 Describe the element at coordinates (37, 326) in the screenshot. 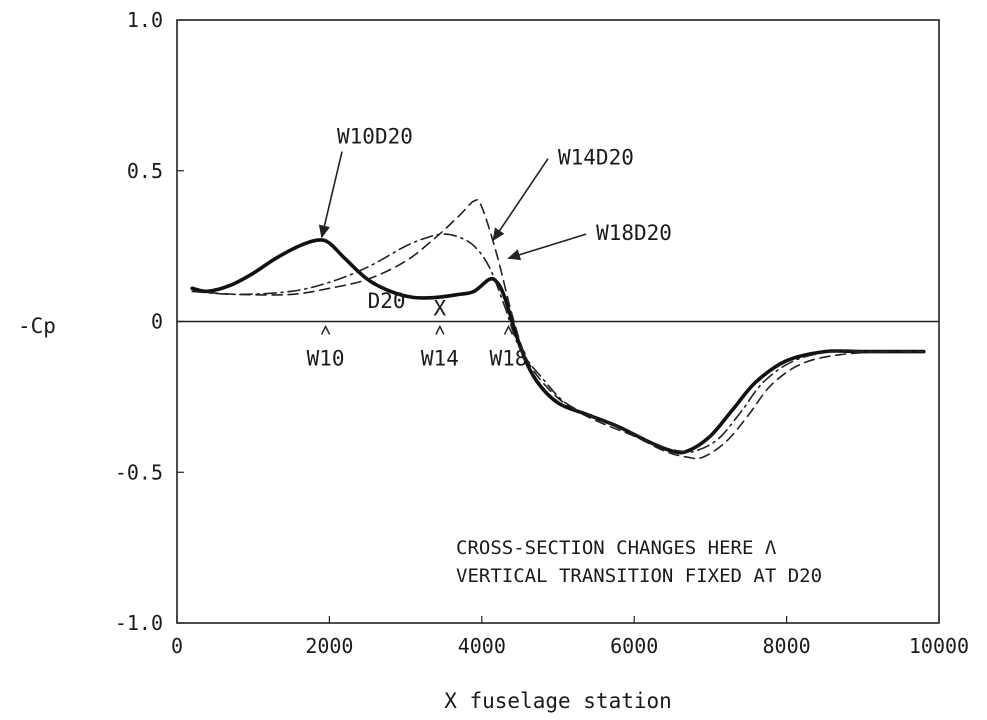

I see `y-axis-label: -Cp` at that location.